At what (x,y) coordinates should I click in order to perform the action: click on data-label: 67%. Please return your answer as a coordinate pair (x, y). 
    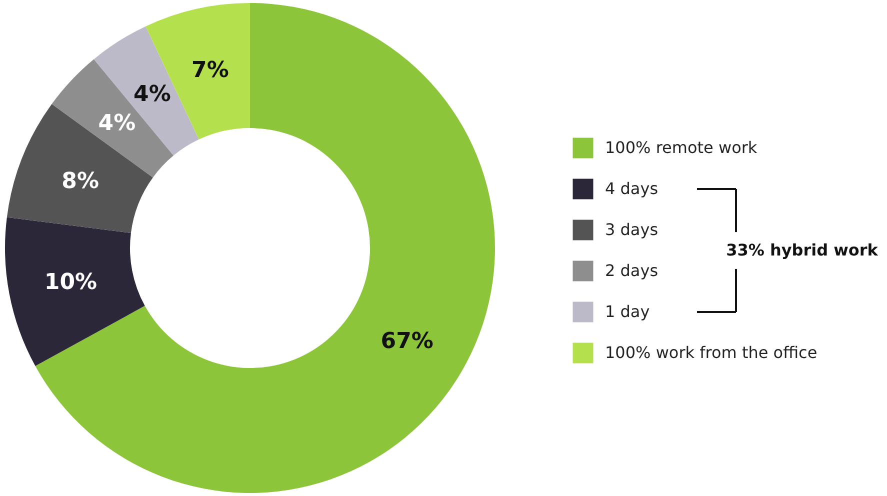
    Looking at the image, I should click on (407, 341).